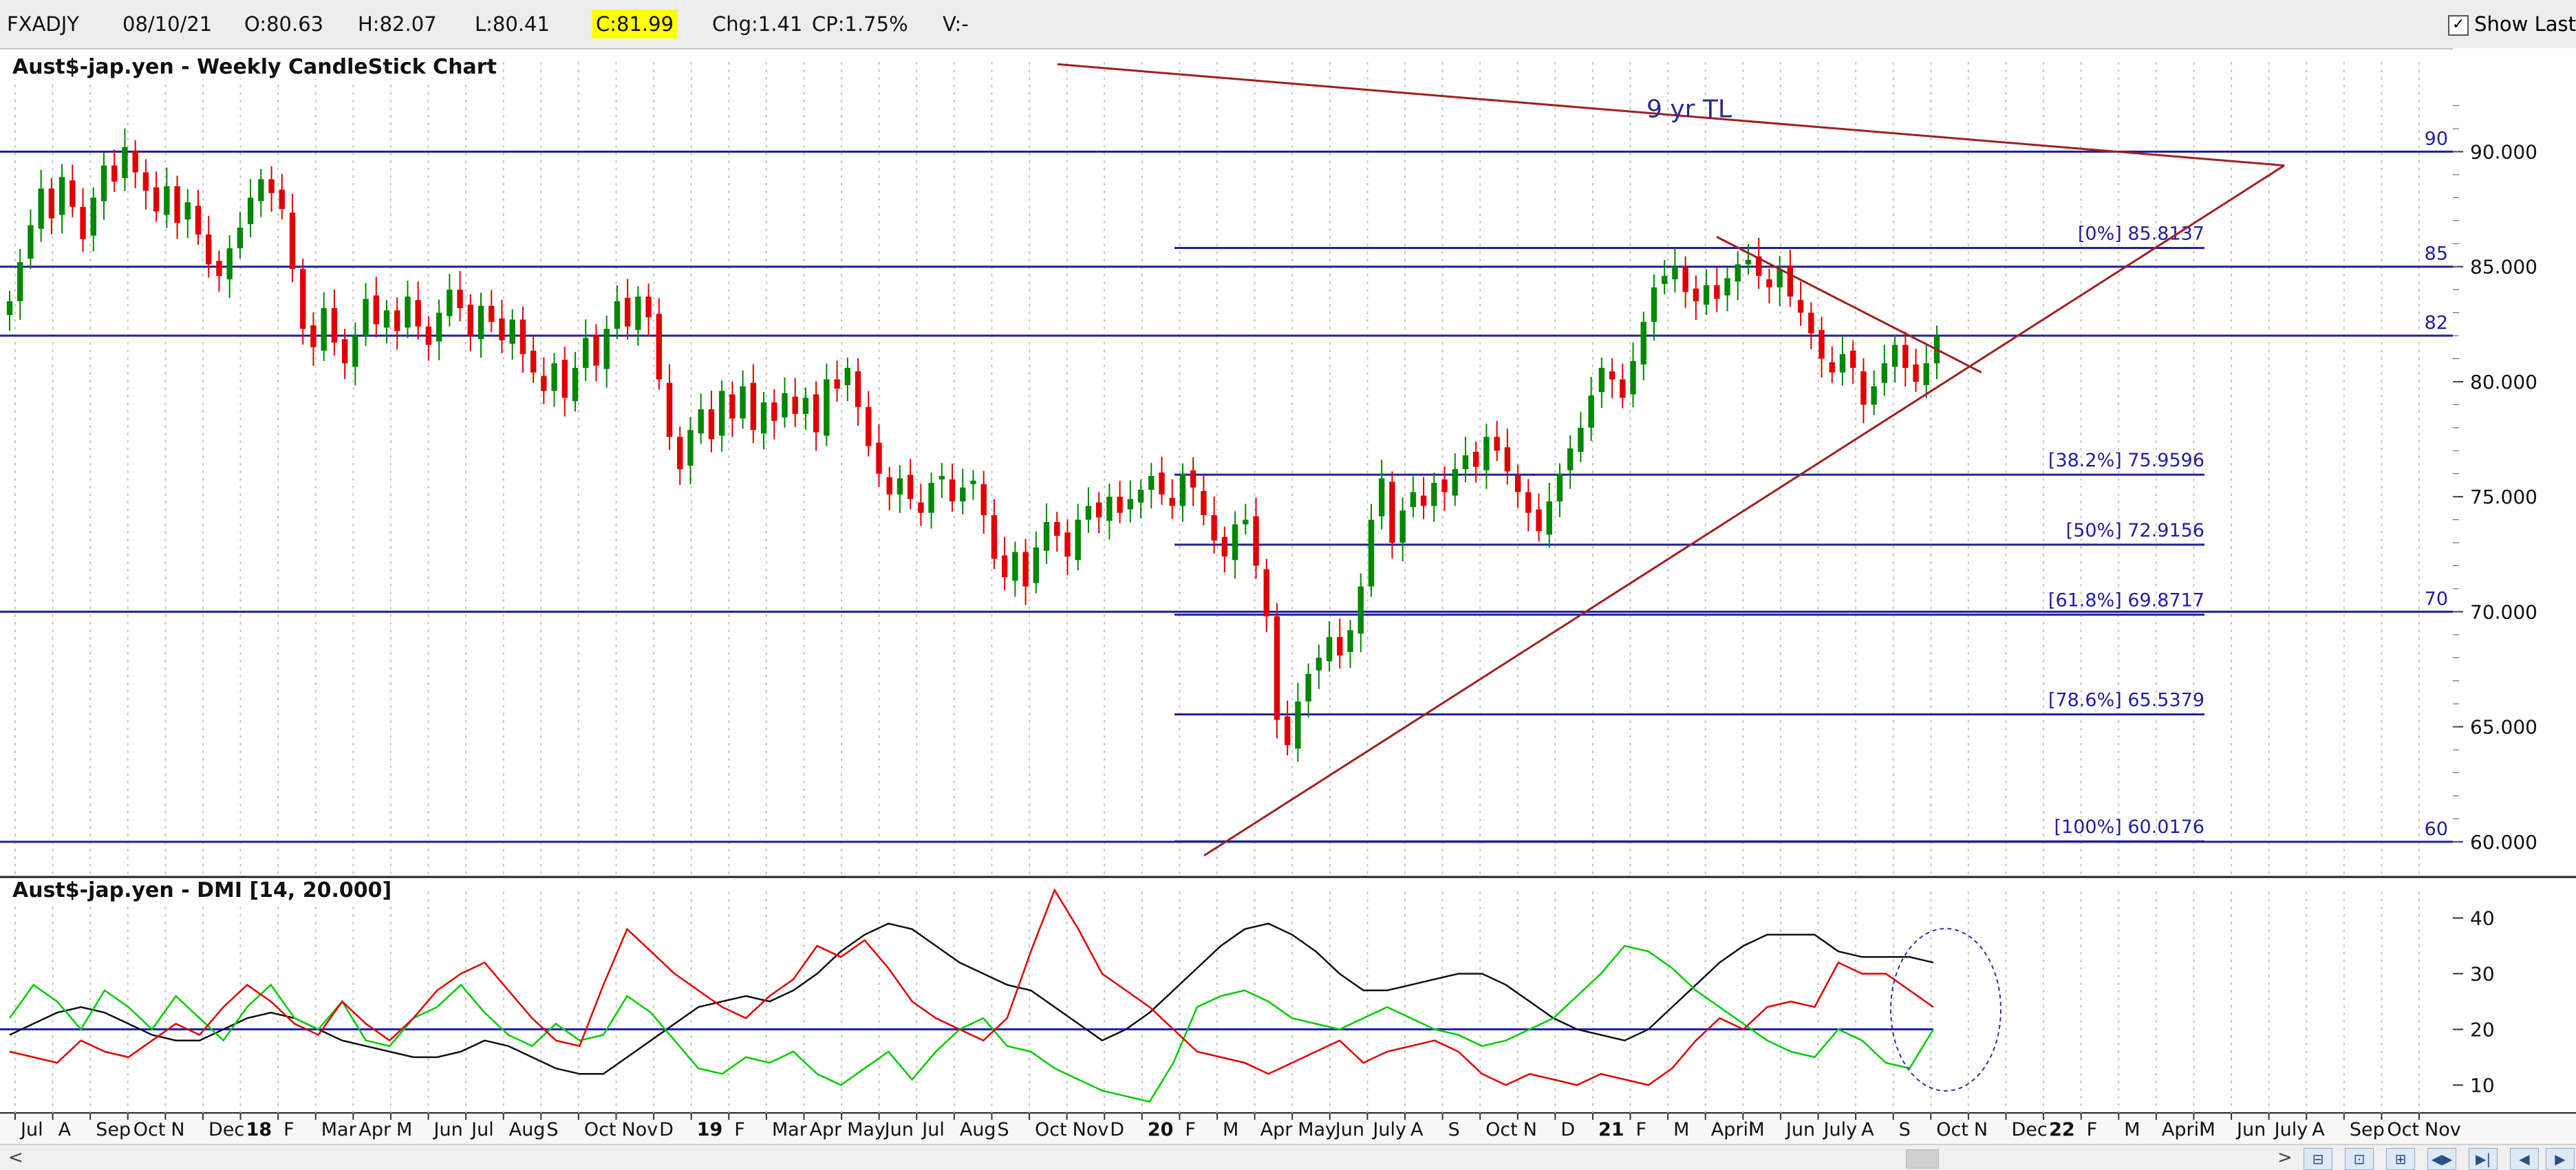  What do you see at coordinates (398, 24) in the screenshot?
I see `high-label: H:82.07` at bounding box center [398, 24].